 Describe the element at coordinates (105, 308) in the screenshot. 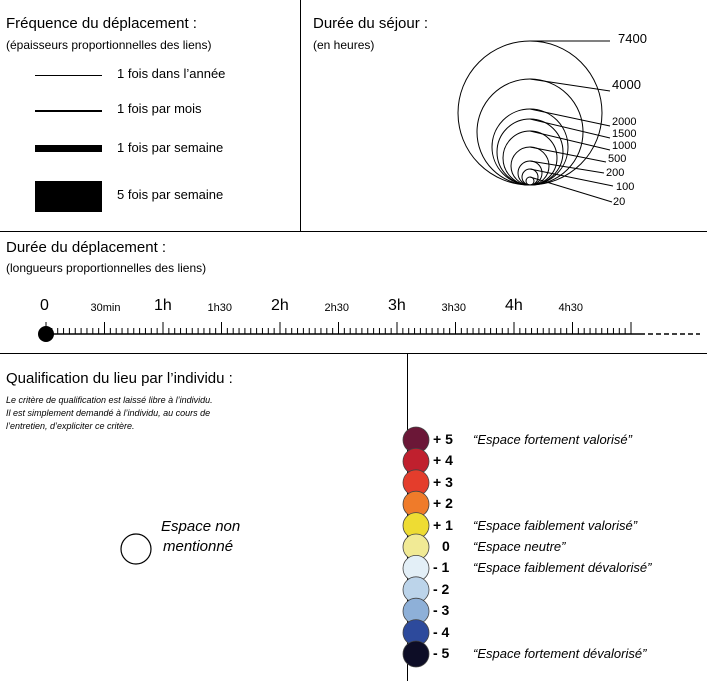

I see `duration-tick-label: 30min` at that location.